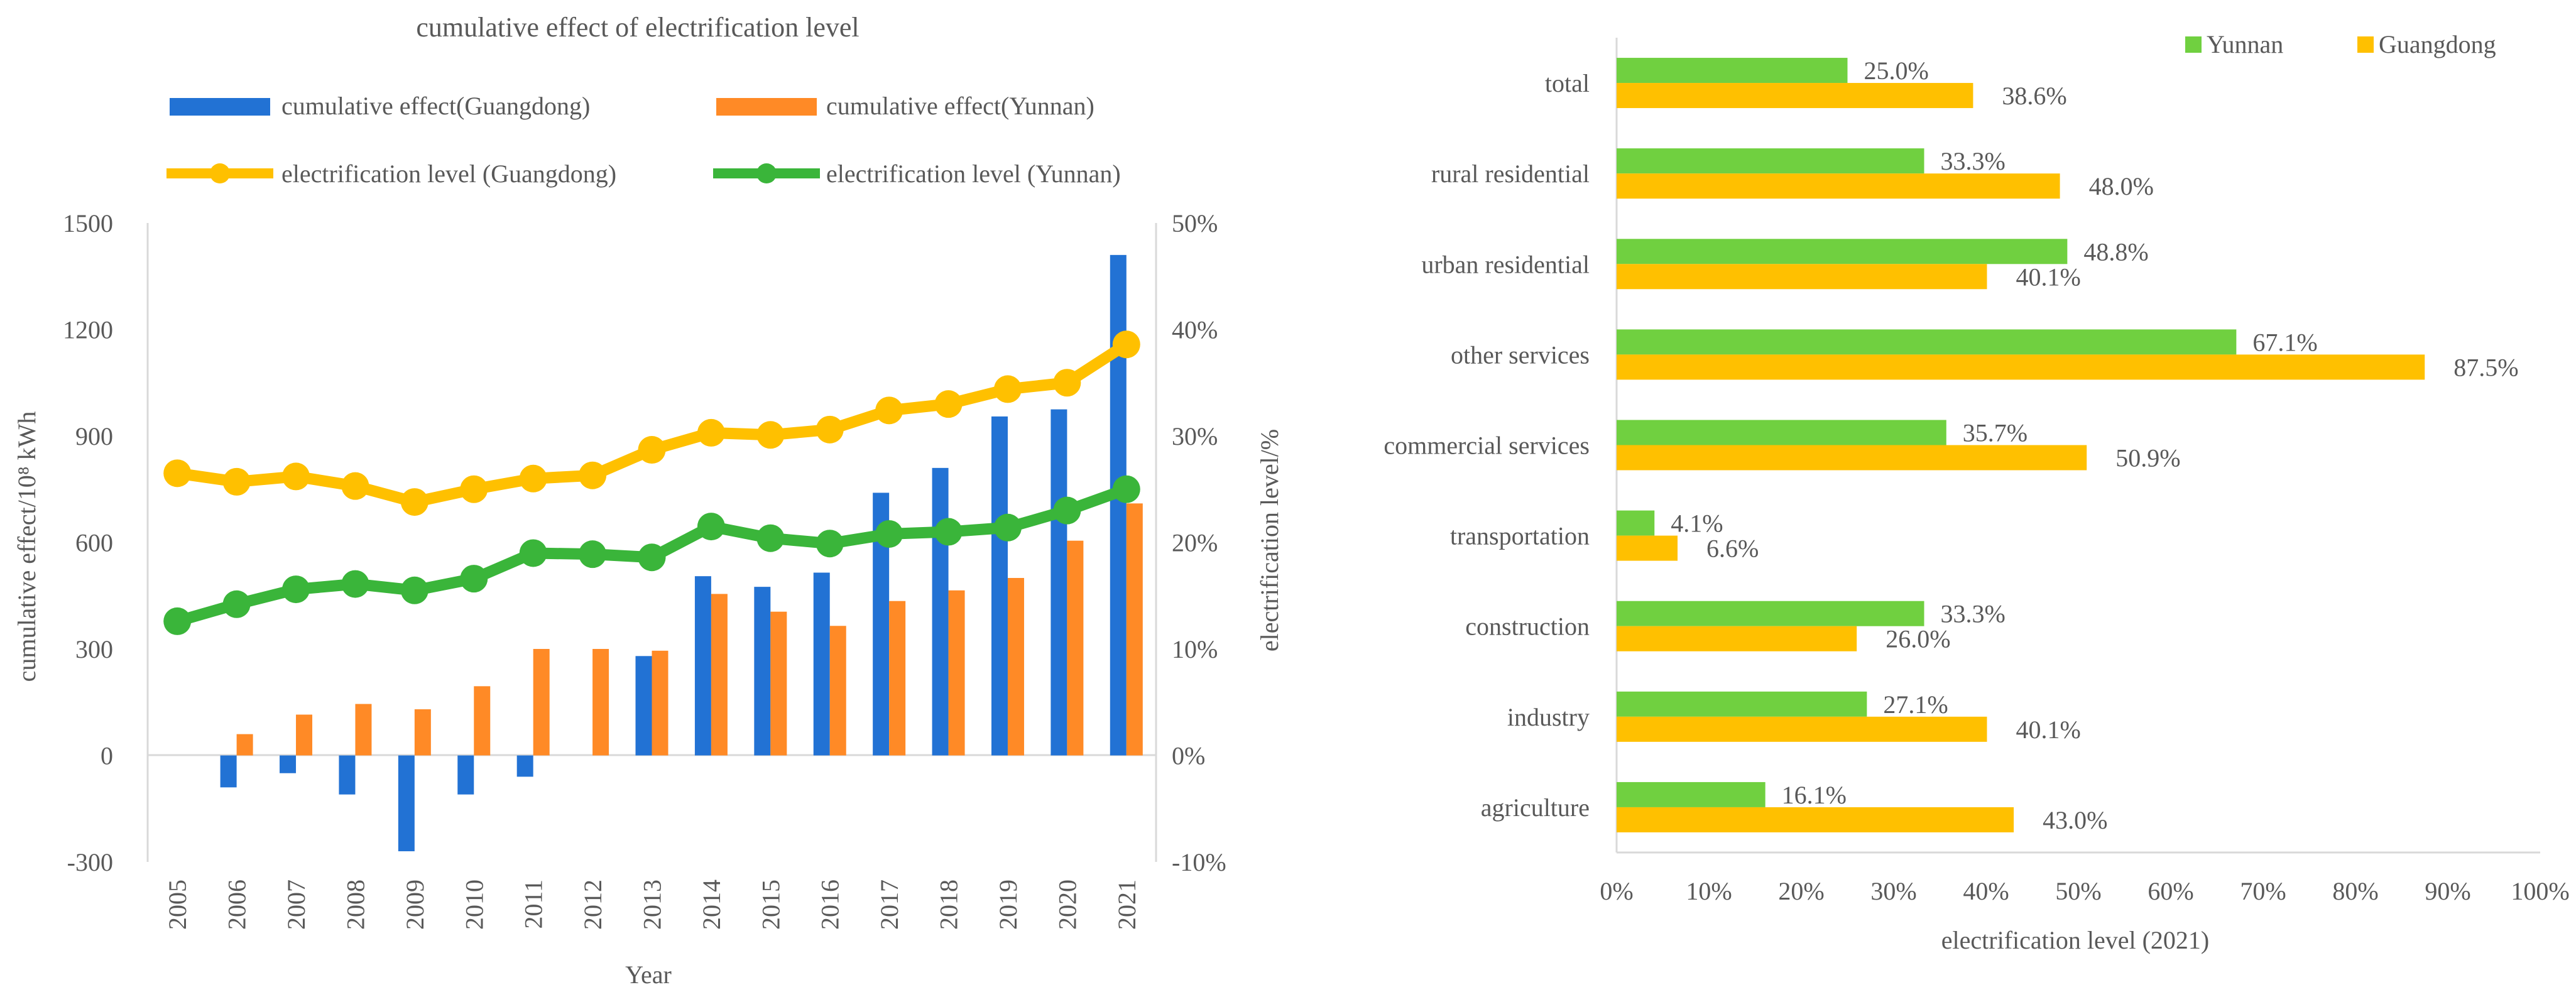  What do you see at coordinates (474, 904) in the screenshot?
I see `left-x-tick-label: 2010` at bounding box center [474, 904].